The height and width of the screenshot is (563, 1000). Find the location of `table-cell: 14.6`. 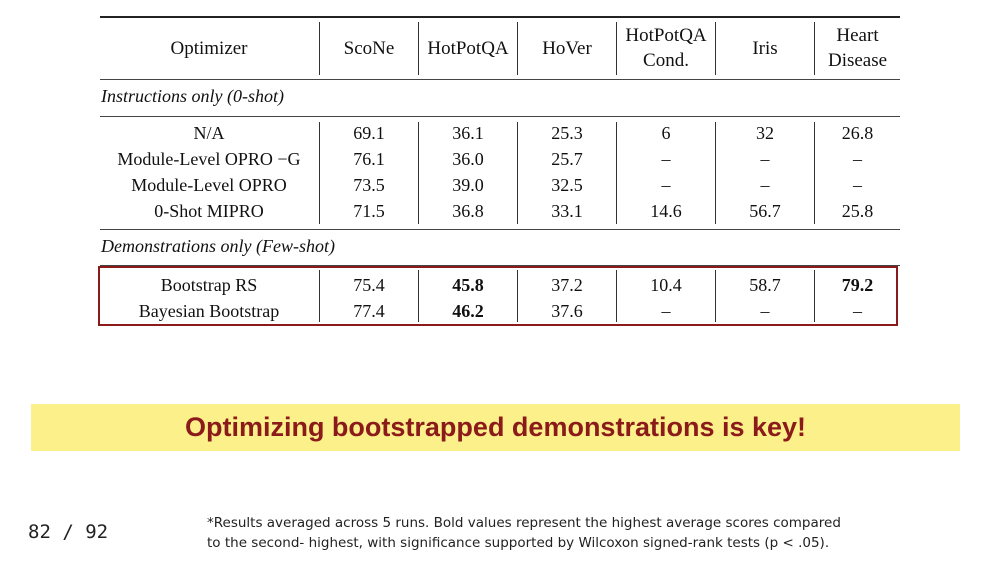

table-cell: 14.6 is located at coordinates (666, 211).